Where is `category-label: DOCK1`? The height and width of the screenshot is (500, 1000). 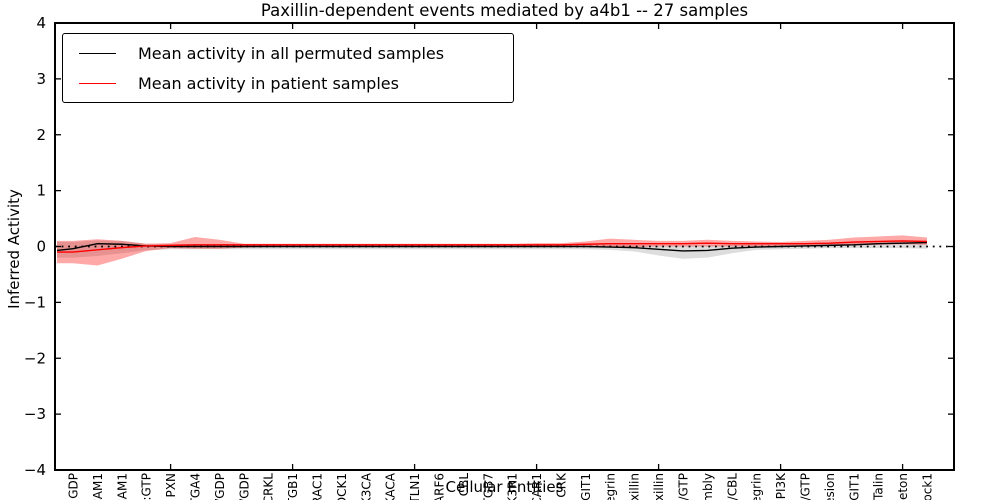 category-label: DOCK1 is located at coordinates (342, 486).